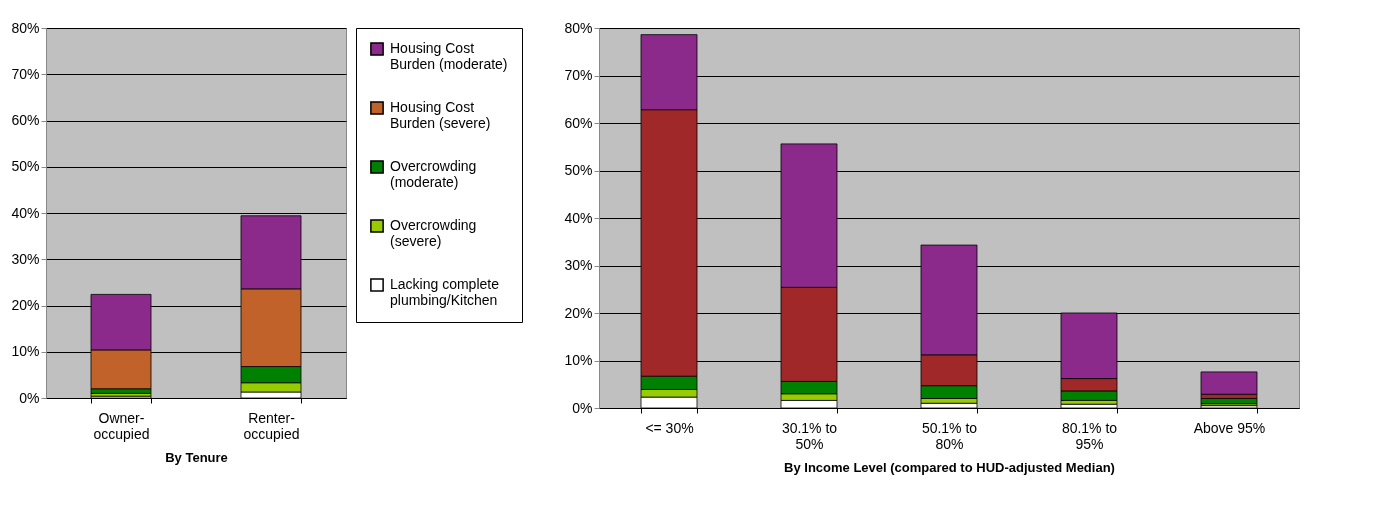 The width and height of the screenshot is (1381, 508). Describe the element at coordinates (1089, 435) in the screenshot. I see `x-tick-label: 80.1% to 95%` at that location.